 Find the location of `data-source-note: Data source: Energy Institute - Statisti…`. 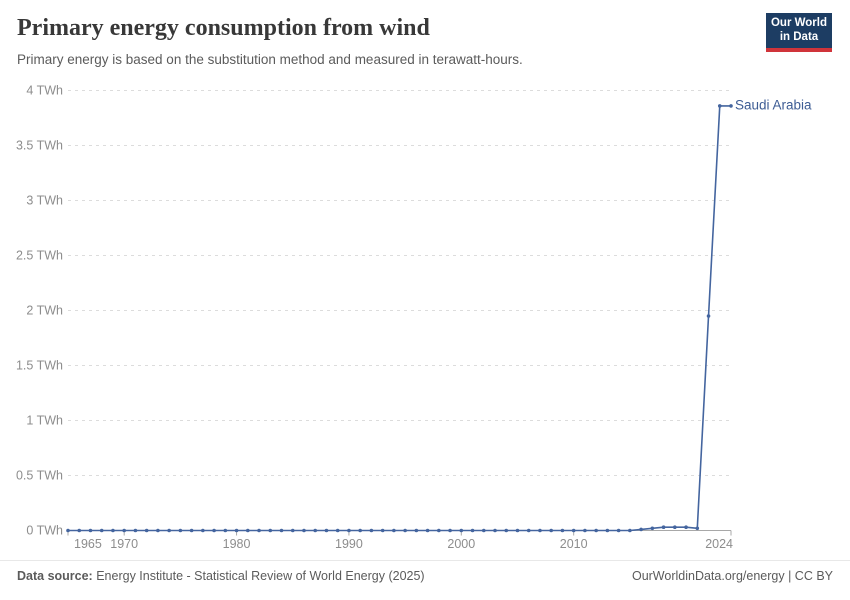

data-source-note: Data source: Energy Institute - Statisti… is located at coordinates (221, 576).